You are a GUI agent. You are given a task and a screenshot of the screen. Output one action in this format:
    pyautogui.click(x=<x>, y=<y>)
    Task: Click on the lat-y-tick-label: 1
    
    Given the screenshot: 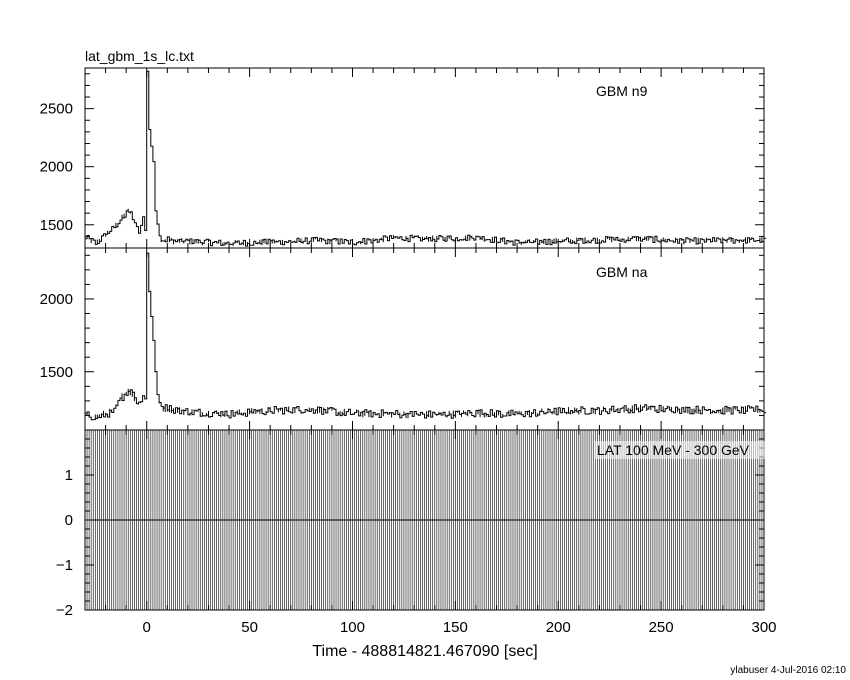 What is the action you would take?
    pyautogui.click(x=69, y=475)
    